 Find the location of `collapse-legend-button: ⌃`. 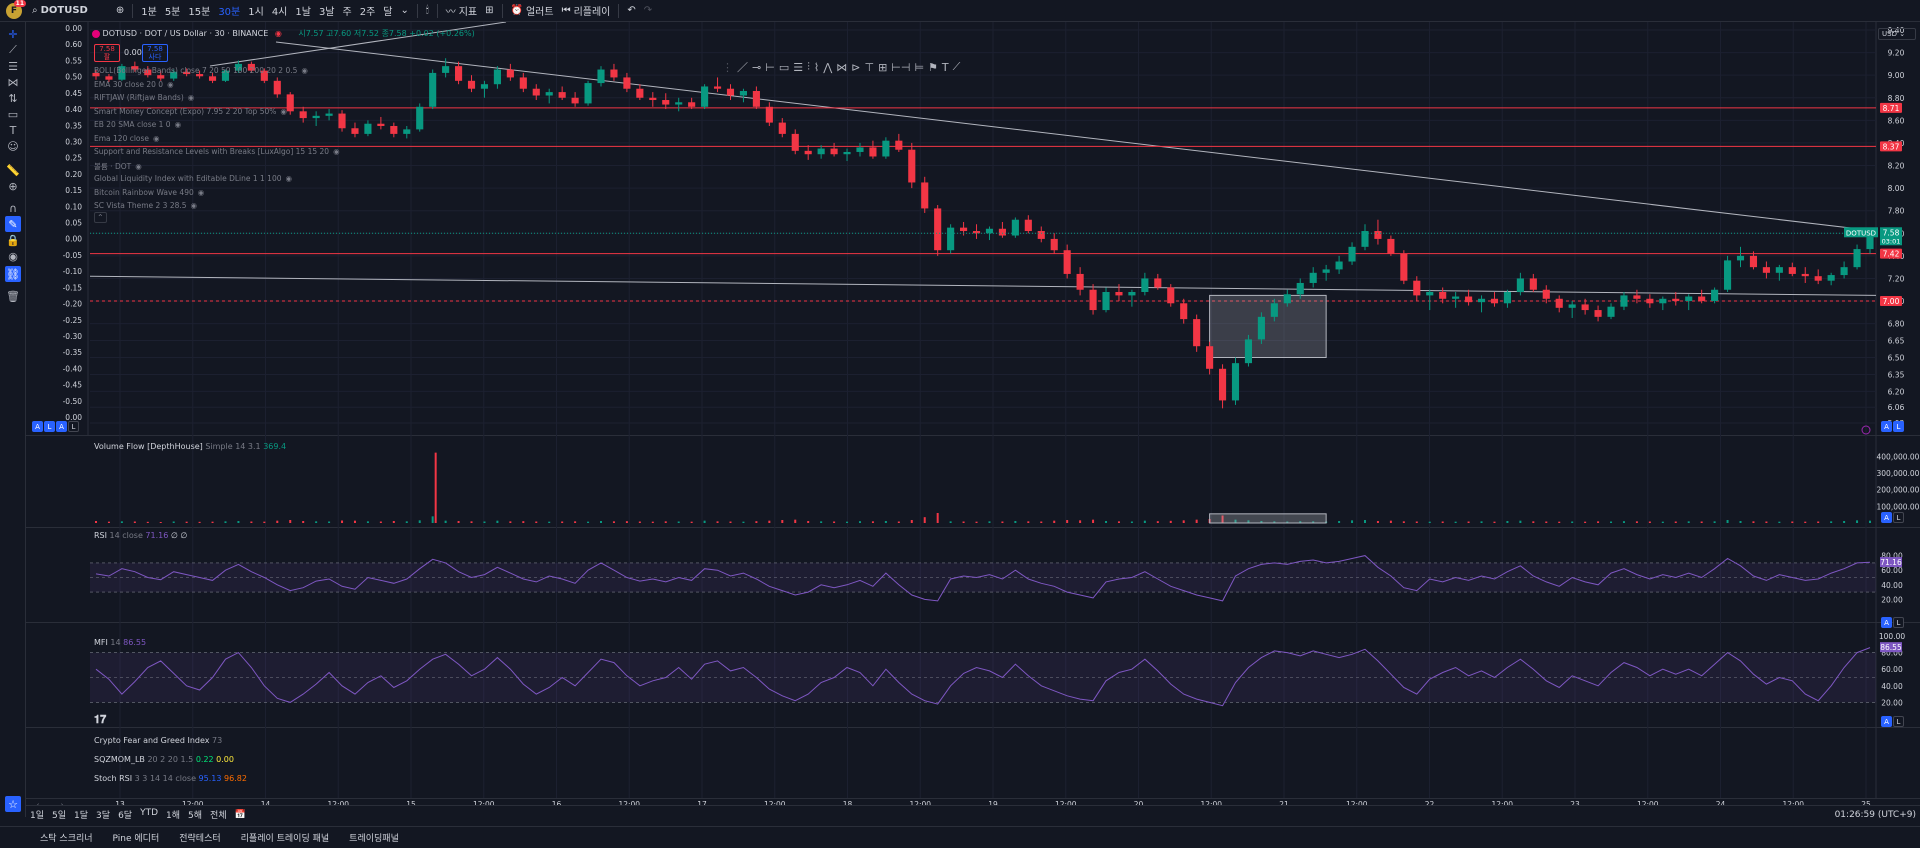

collapse-legend-button: ⌃ is located at coordinates (100, 217).